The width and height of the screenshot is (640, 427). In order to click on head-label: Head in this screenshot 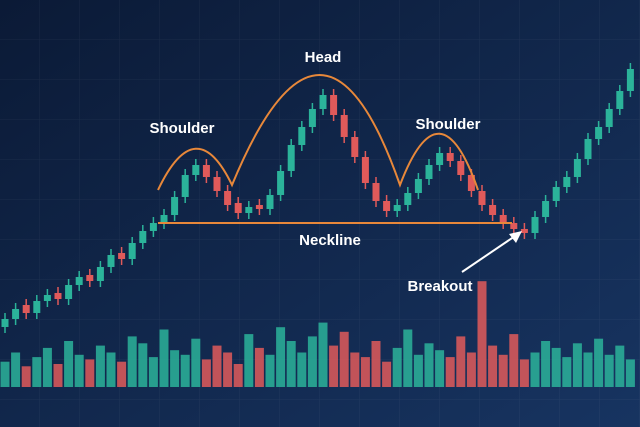, I will do `click(323, 57)`.